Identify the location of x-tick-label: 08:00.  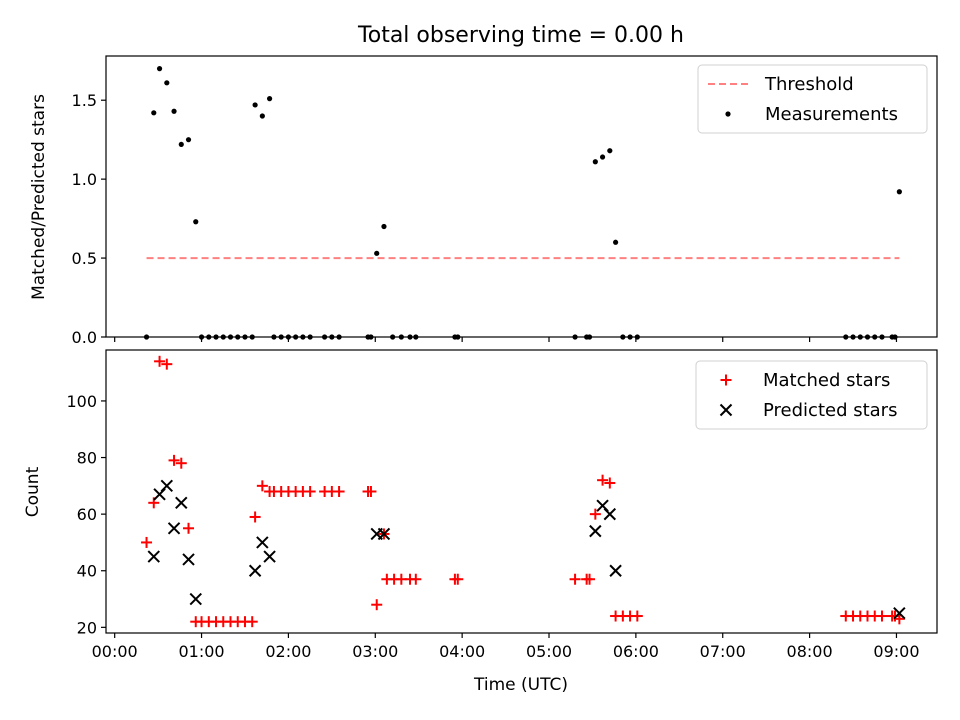
(810, 651).